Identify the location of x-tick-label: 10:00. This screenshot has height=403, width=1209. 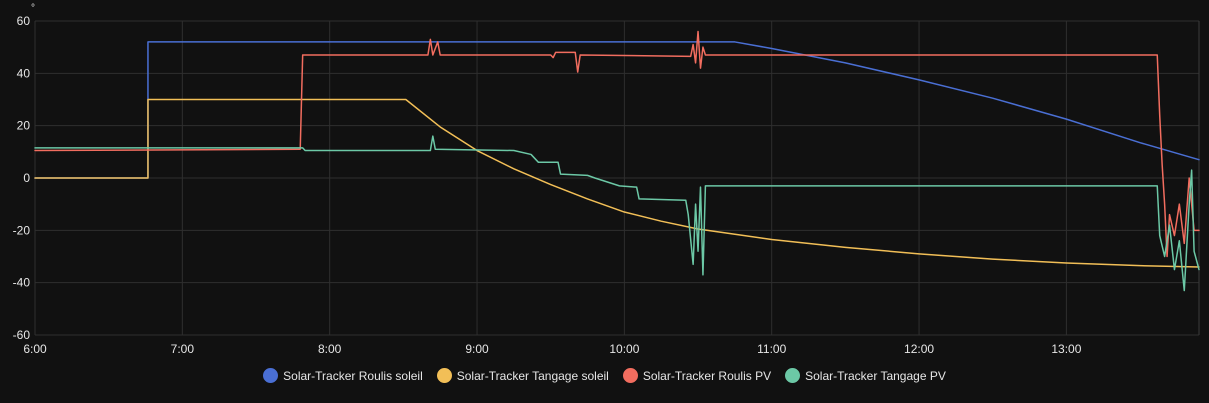
(624, 349).